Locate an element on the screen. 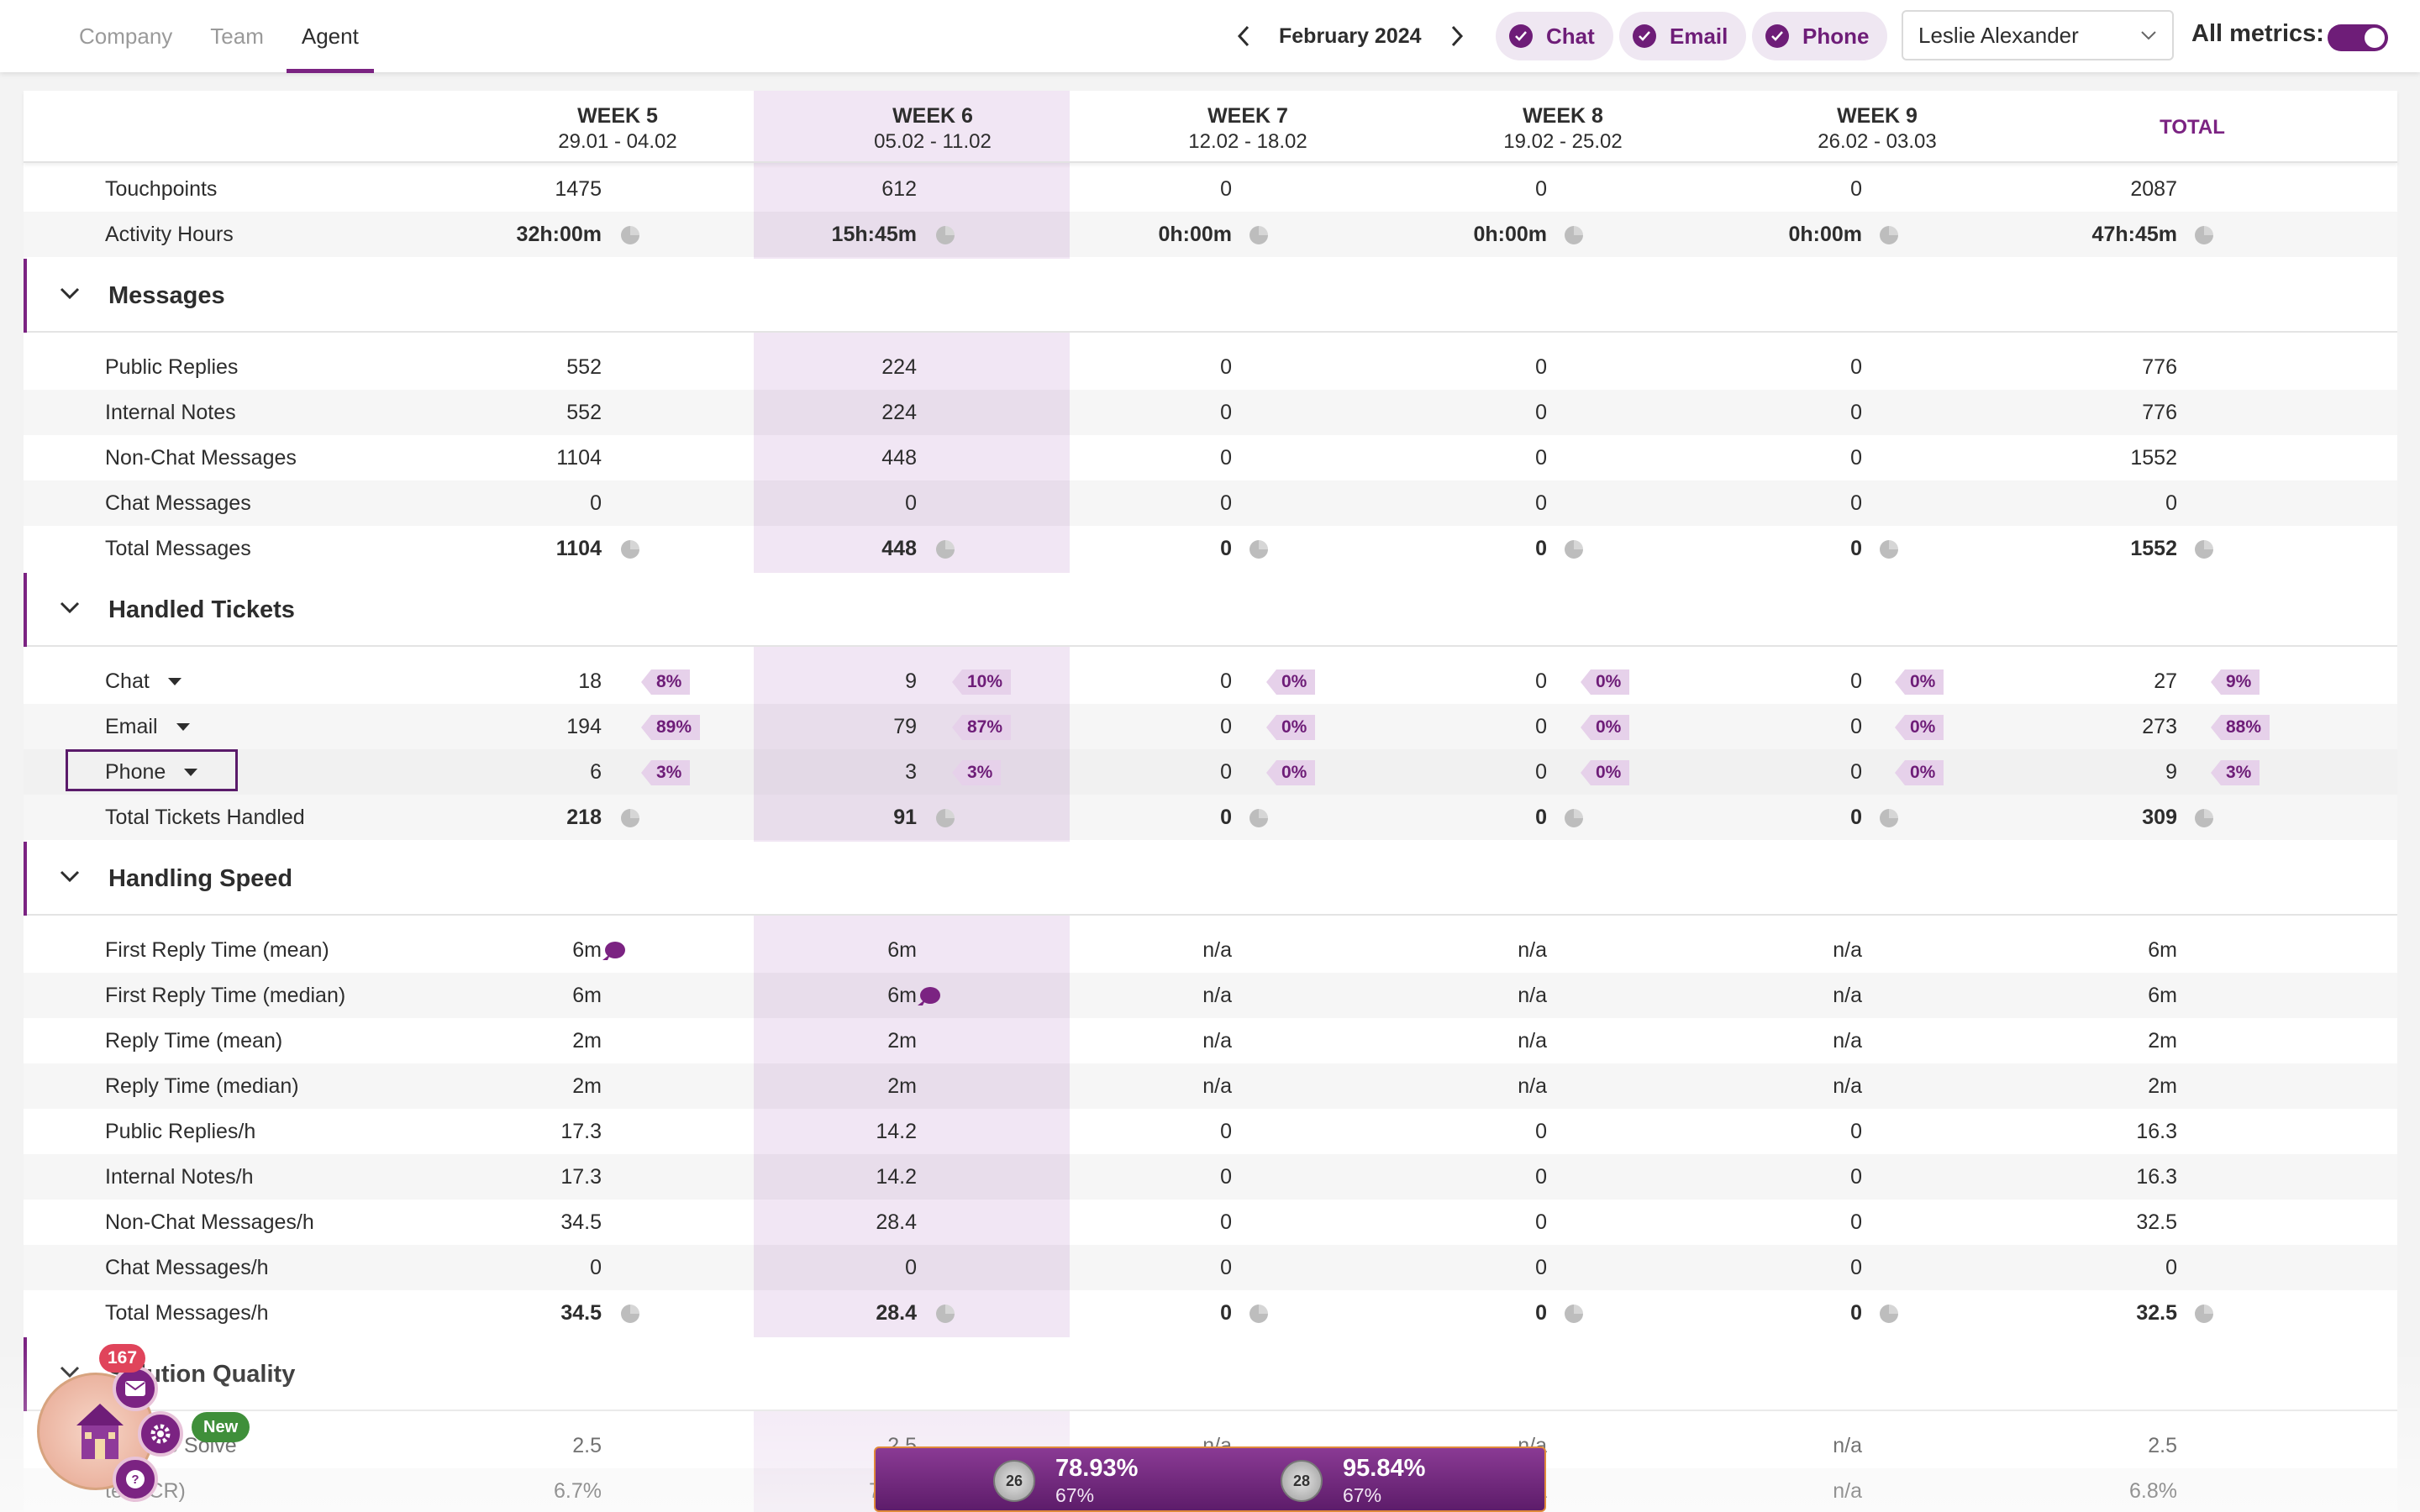 The image size is (2420, 1512). cell-value: 2087 is located at coordinates (2153, 189).